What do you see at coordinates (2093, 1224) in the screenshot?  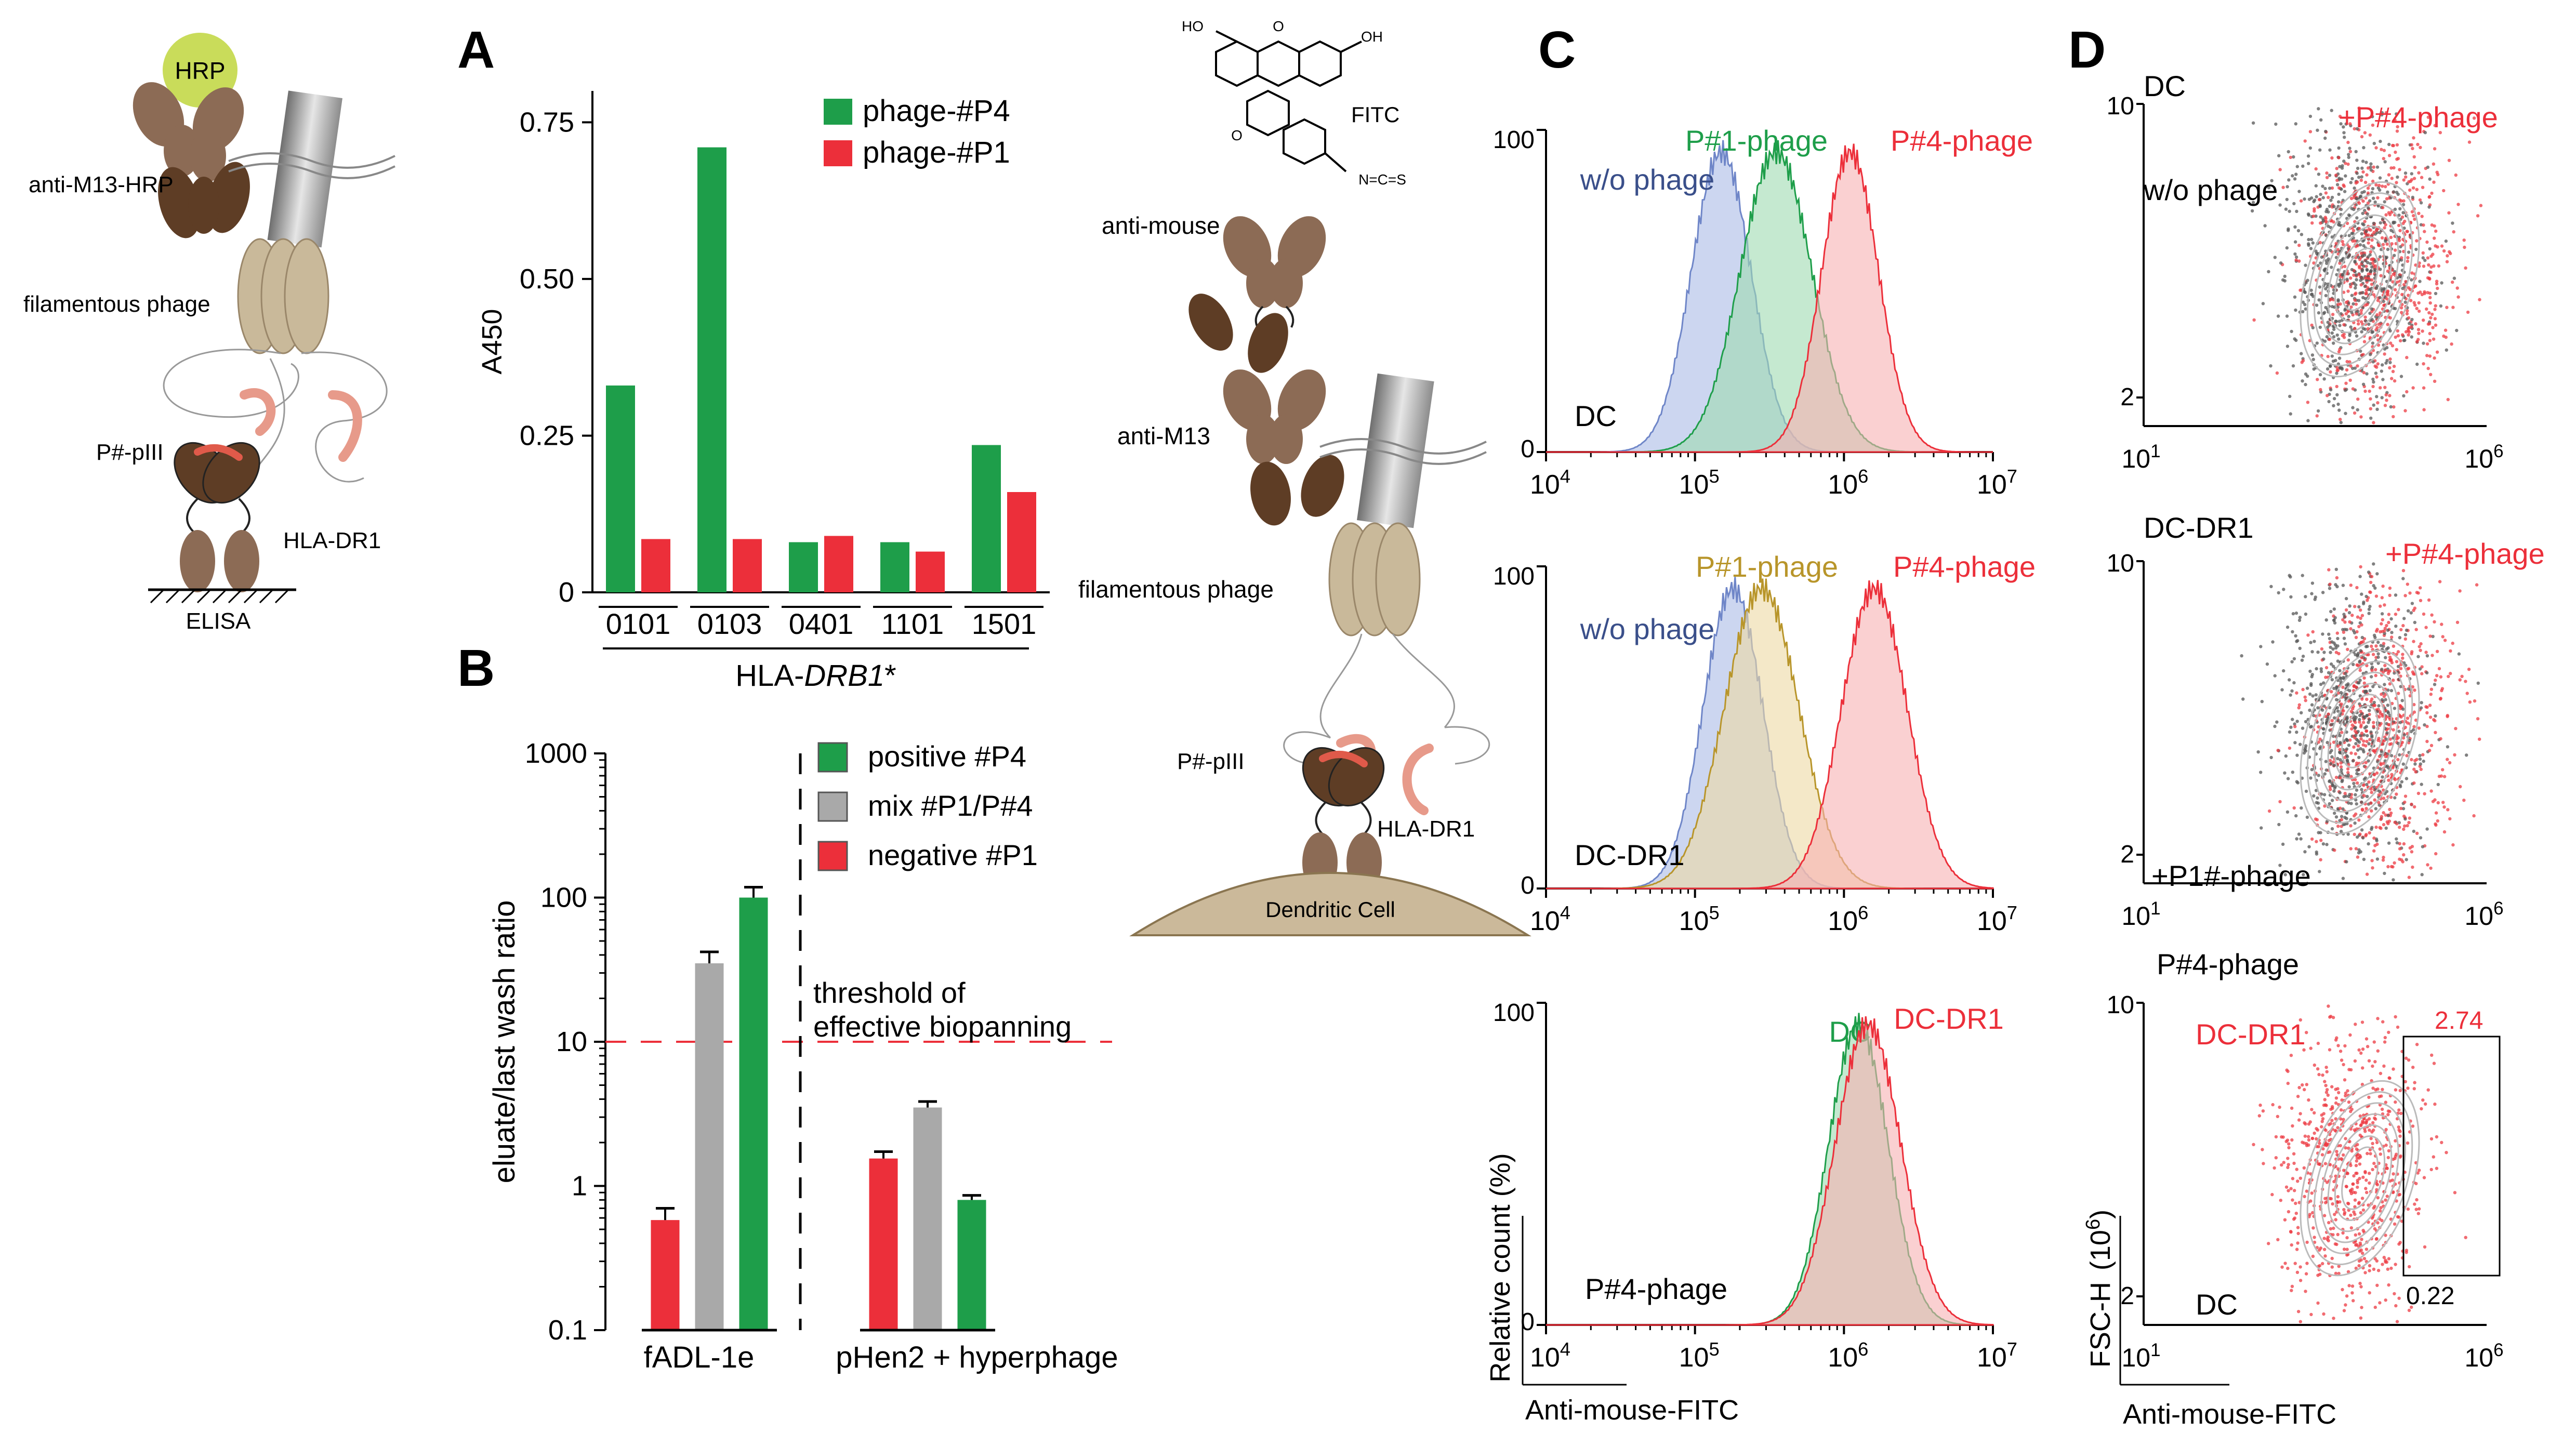 I see `d-ylabel-unit-exp: 6` at bounding box center [2093, 1224].